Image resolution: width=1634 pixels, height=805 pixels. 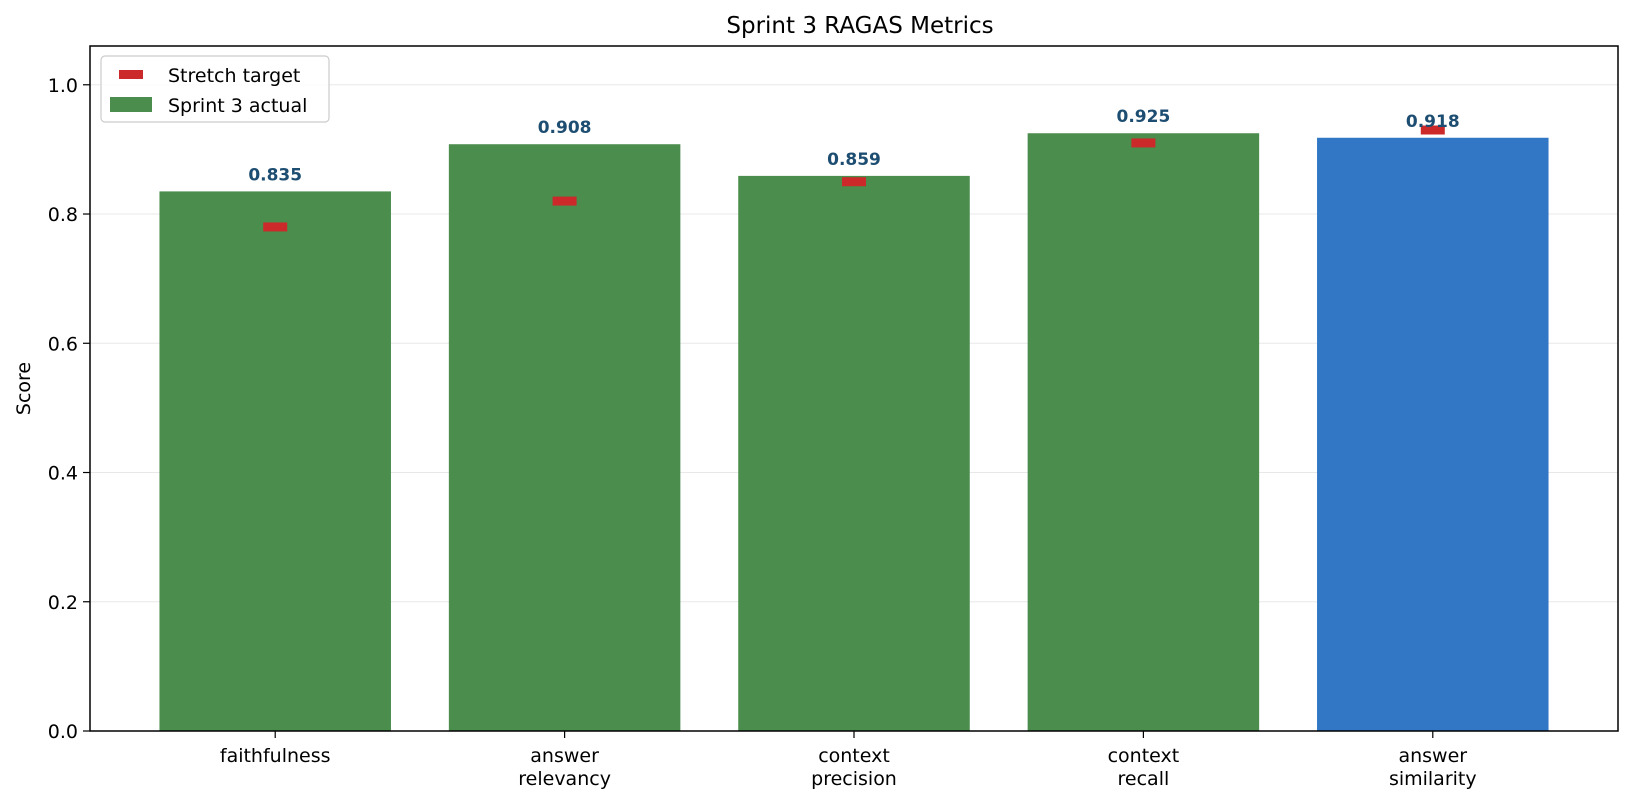 I want to click on value-label: 0.918, so click(x=1433, y=122).